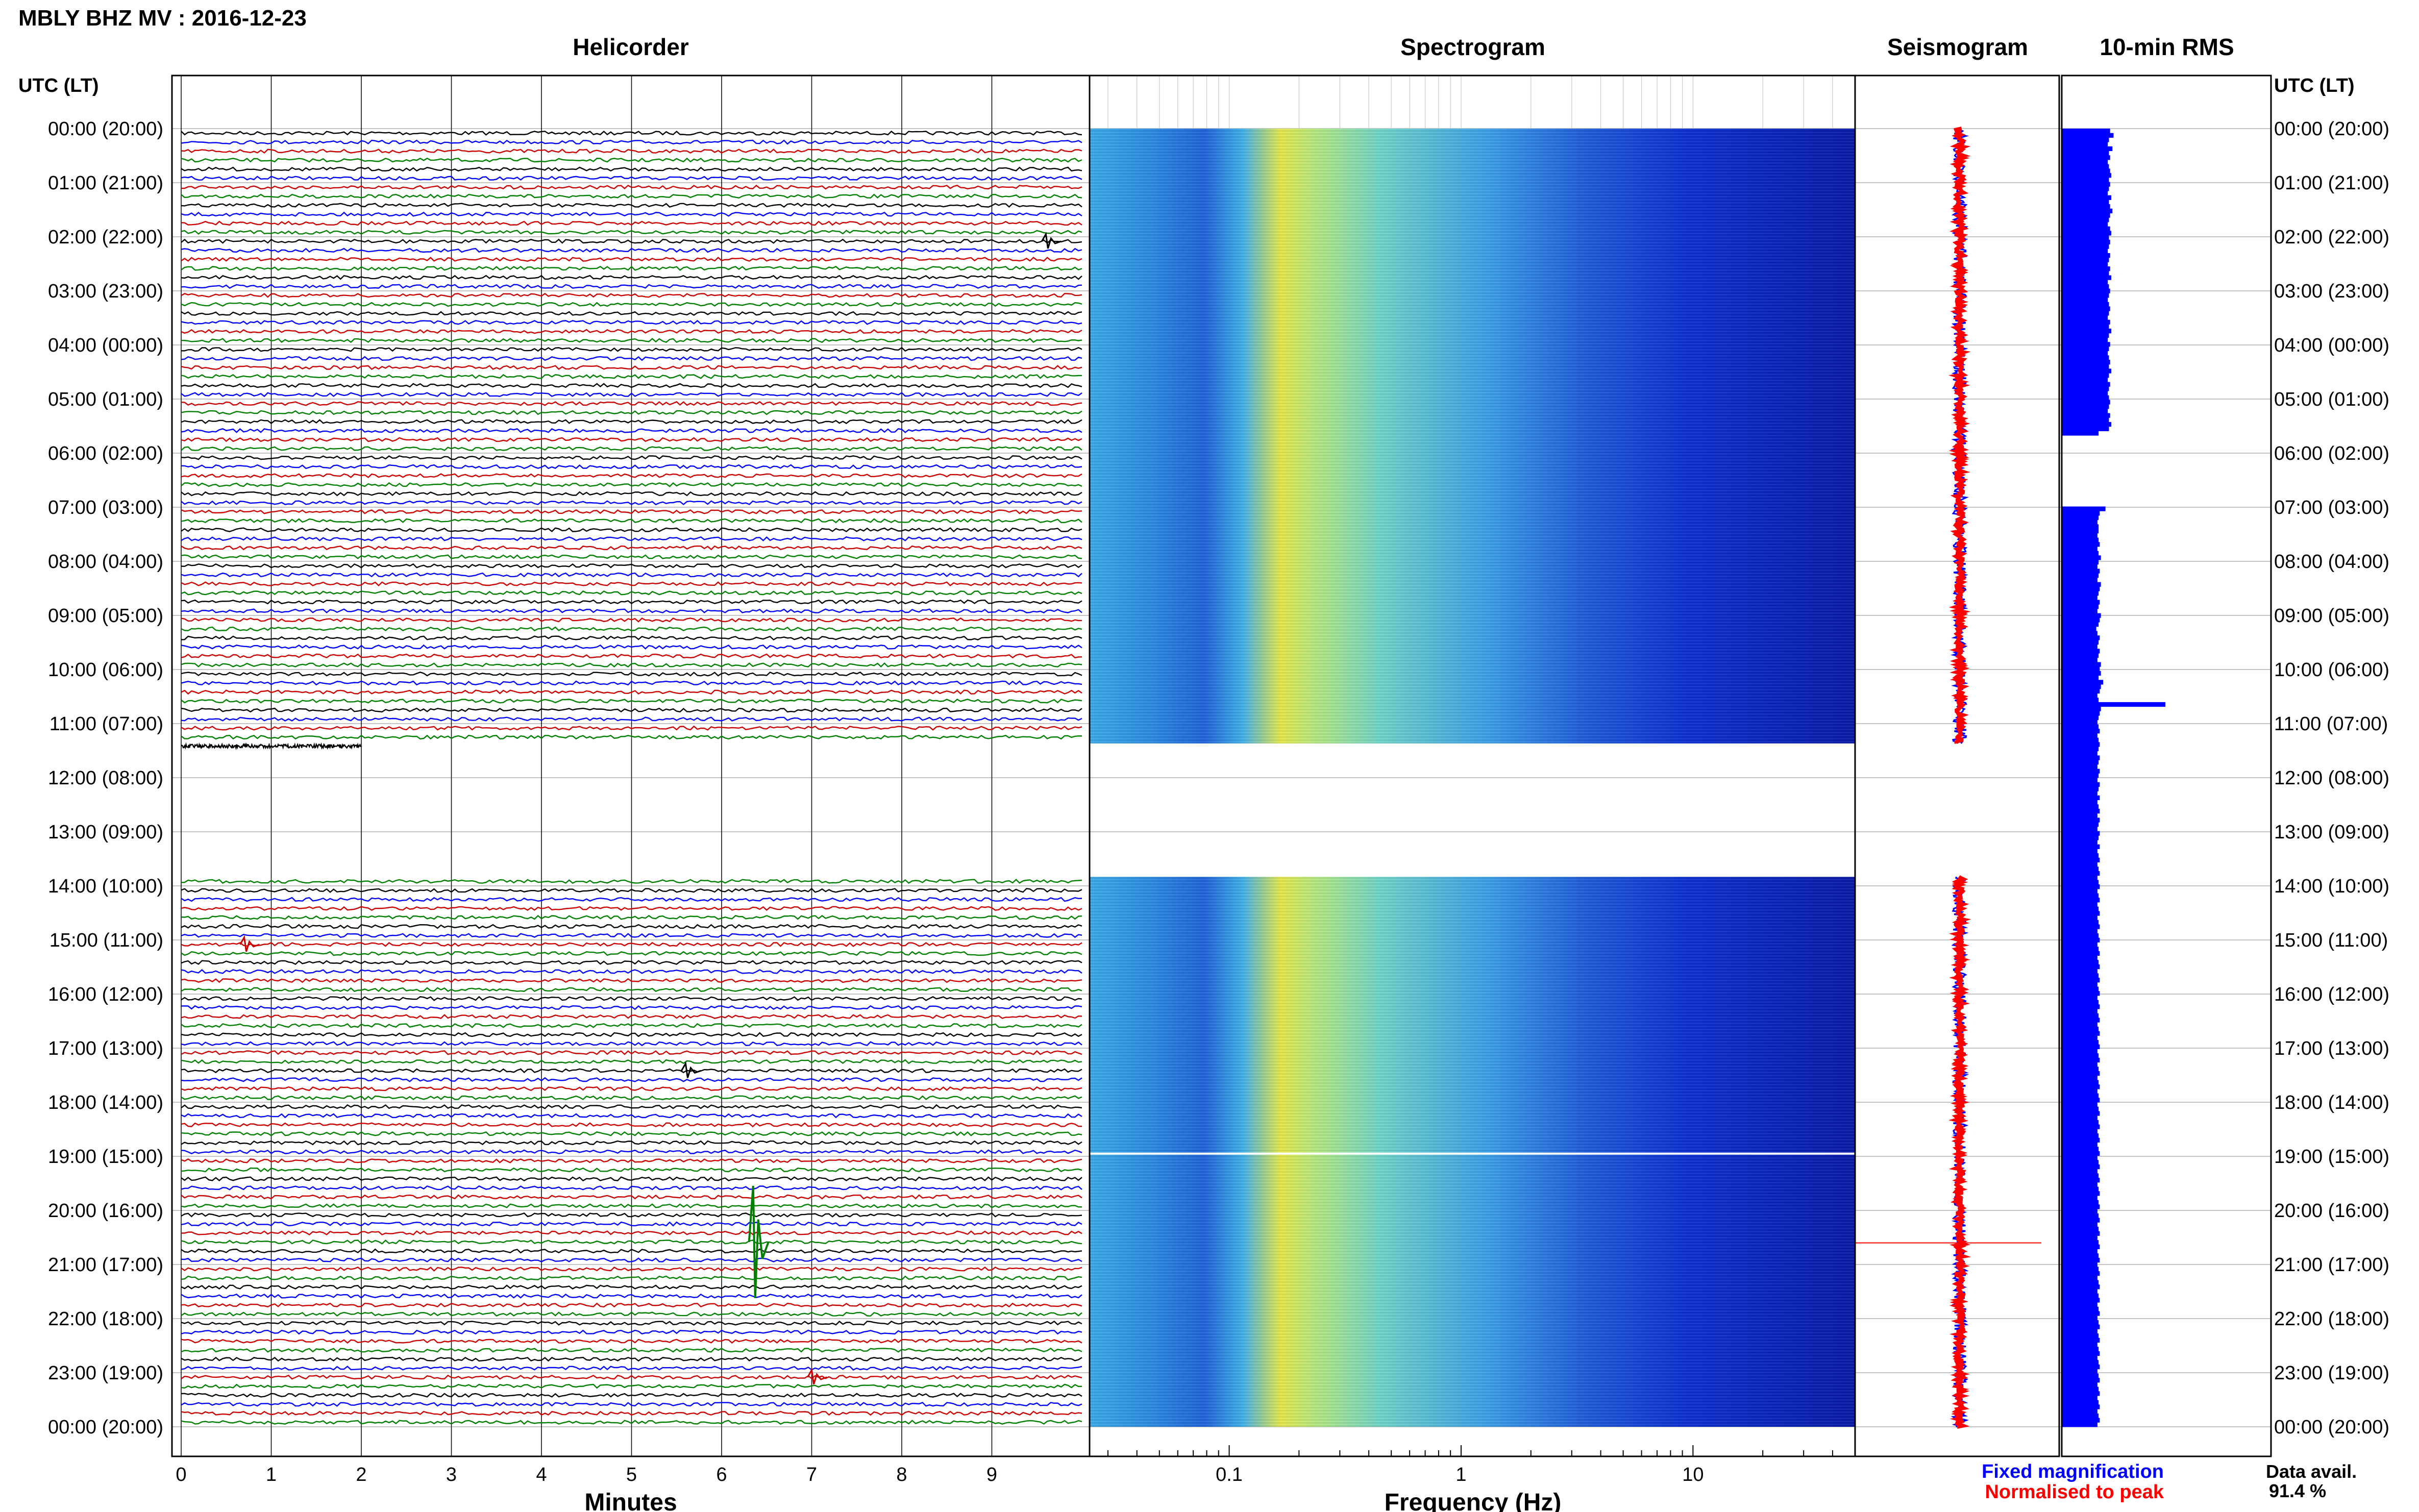 The width and height of the screenshot is (2419, 1512). Describe the element at coordinates (451, 1474) in the screenshot. I see `helicorder-x-tick-label: 3` at that location.